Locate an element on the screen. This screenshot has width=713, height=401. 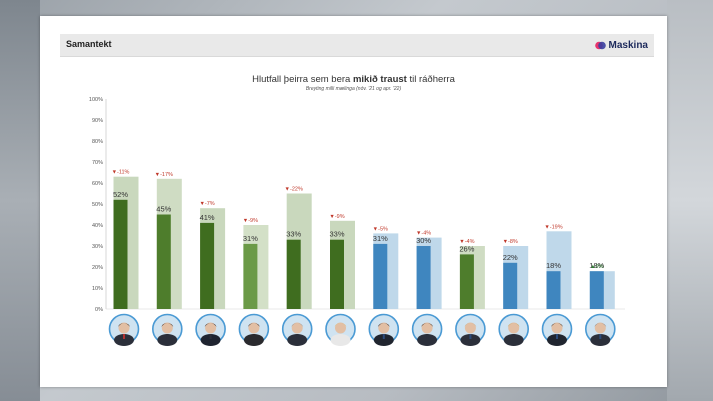
y-tick-label: 40% is located at coordinates (97, 226).